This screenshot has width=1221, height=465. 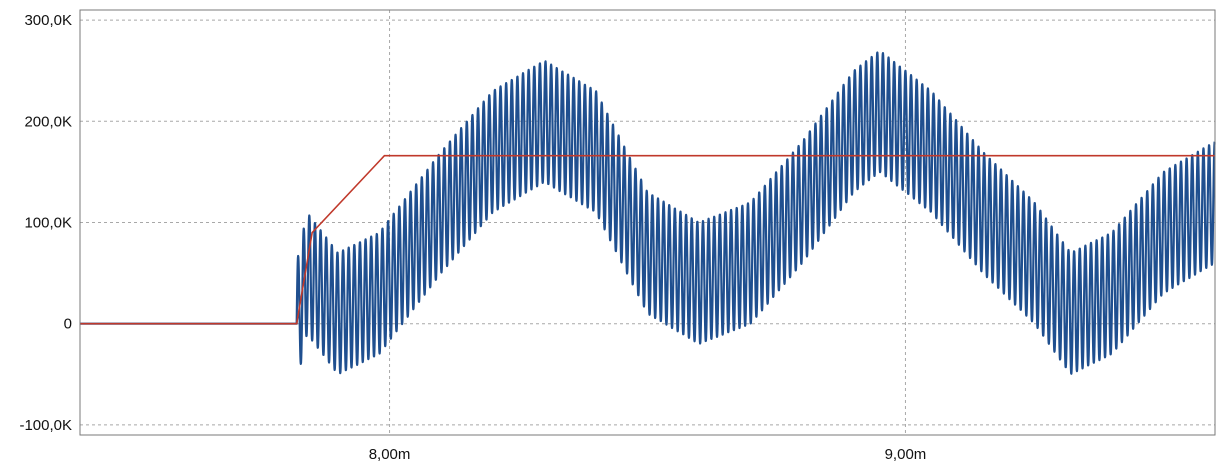 I want to click on y-tick-label: 100,0K, so click(x=48, y=223).